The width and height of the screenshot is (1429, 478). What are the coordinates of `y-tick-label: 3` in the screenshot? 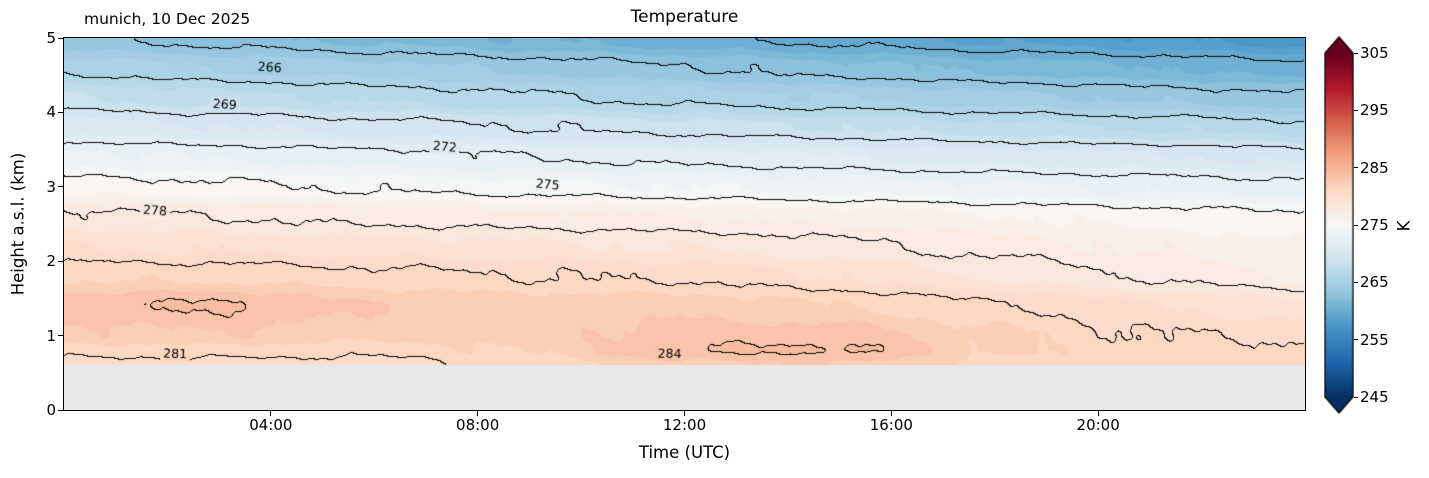 It's located at (51, 186).